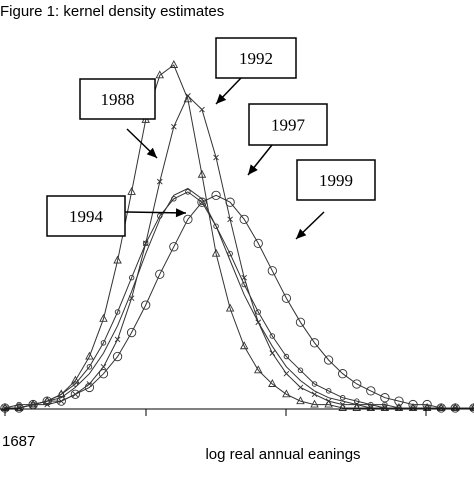 The width and height of the screenshot is (474, 479). I want to click on callout-label: 1992, so click(256, 58).